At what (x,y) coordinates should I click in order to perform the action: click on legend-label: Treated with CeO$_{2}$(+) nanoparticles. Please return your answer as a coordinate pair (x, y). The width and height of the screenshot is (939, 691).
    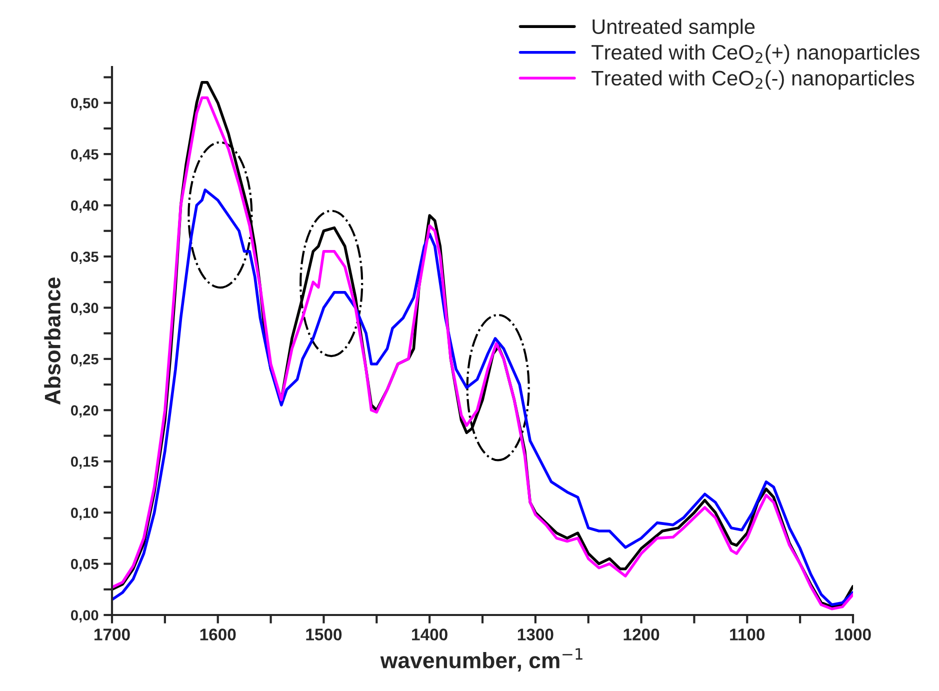
    Looking at the image, I should click on (756, 54).